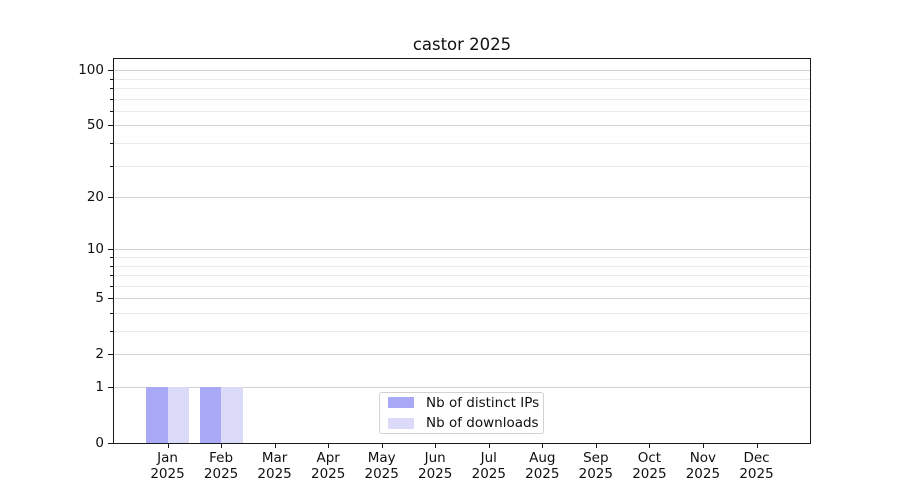  I want to click on x-tick-label: Jun 2025, so click(435, 466).